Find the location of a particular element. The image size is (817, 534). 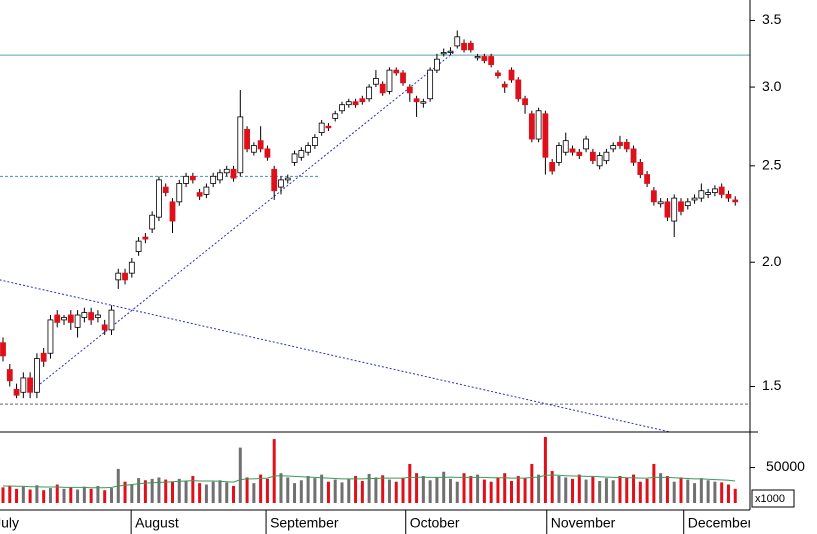

y-tick-label: 2.0 is located at coordinates (772, 261).